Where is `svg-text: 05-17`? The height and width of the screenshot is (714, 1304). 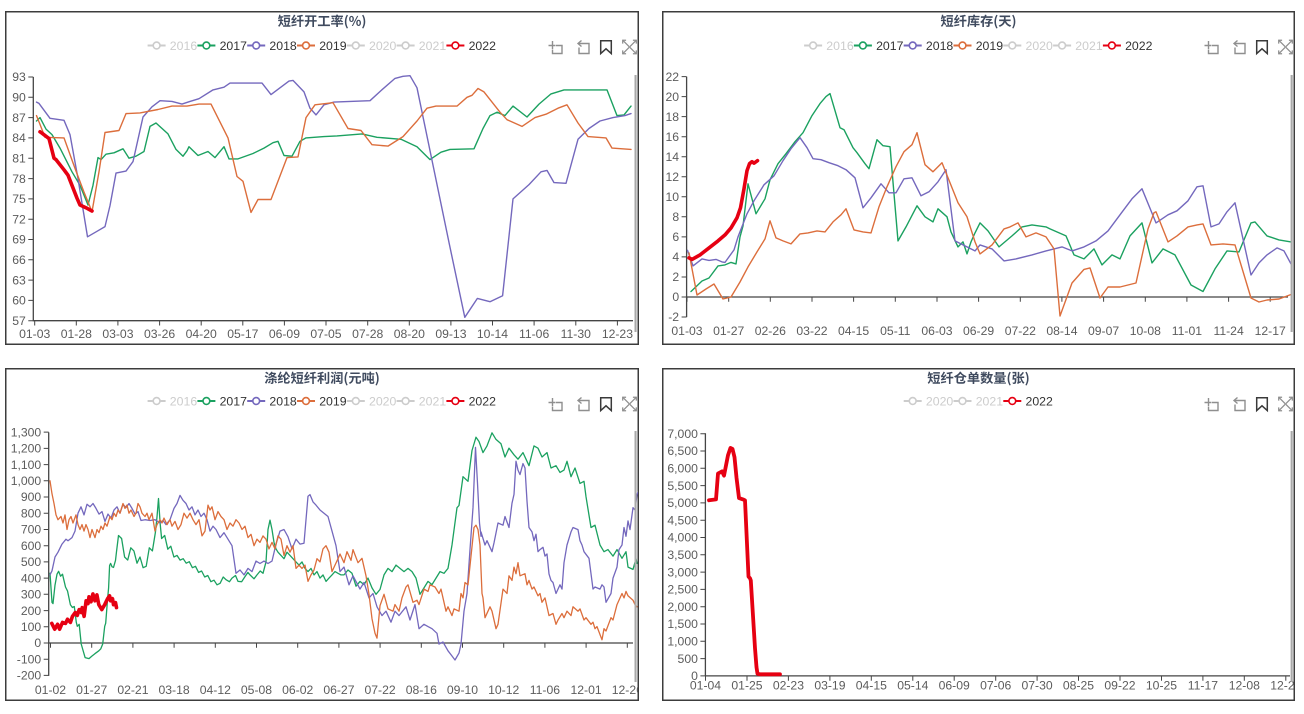
svg-text: 05-17 is located at coordinates (242, 334).